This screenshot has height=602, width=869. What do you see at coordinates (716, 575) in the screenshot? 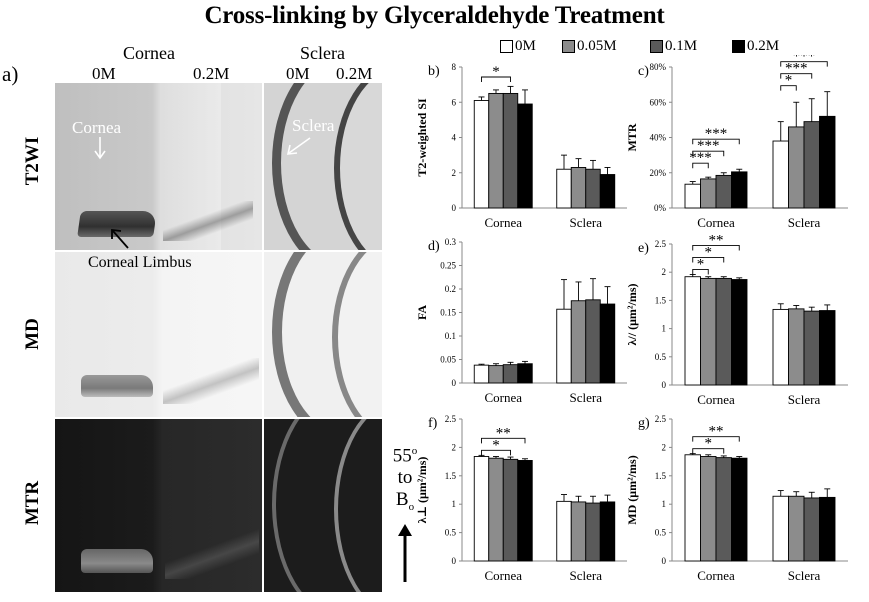
I see `x-tick-label-g: Cornea` at bounding box center [716, 575].